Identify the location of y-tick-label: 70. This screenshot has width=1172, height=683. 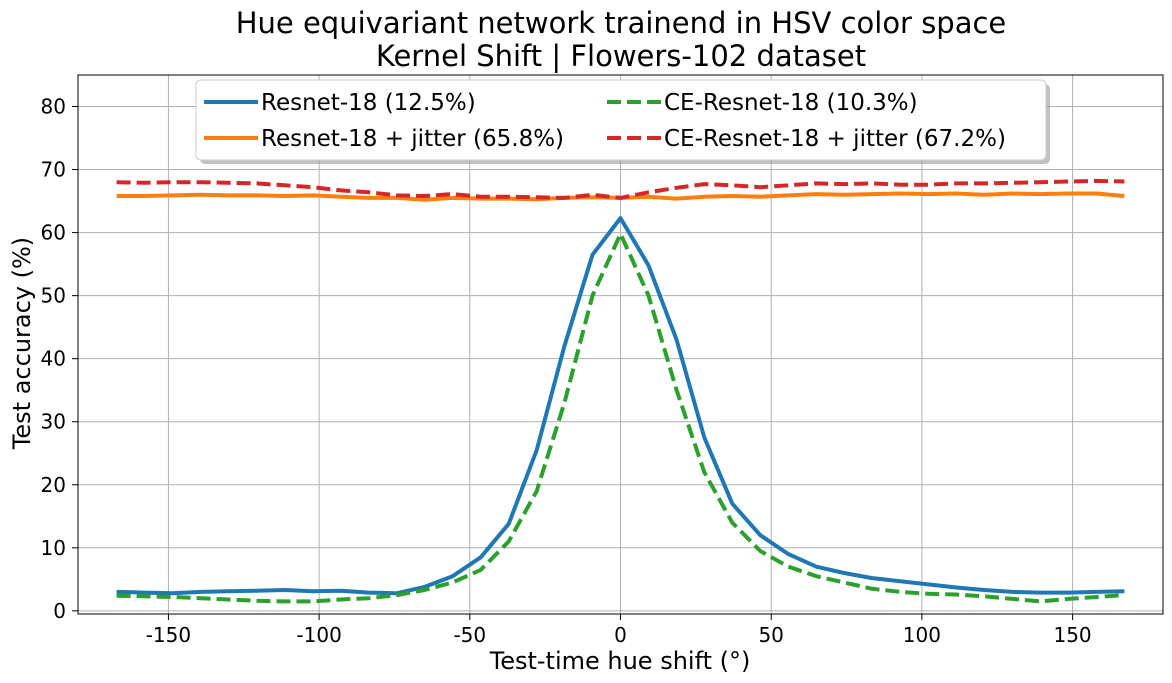
(53, 170).